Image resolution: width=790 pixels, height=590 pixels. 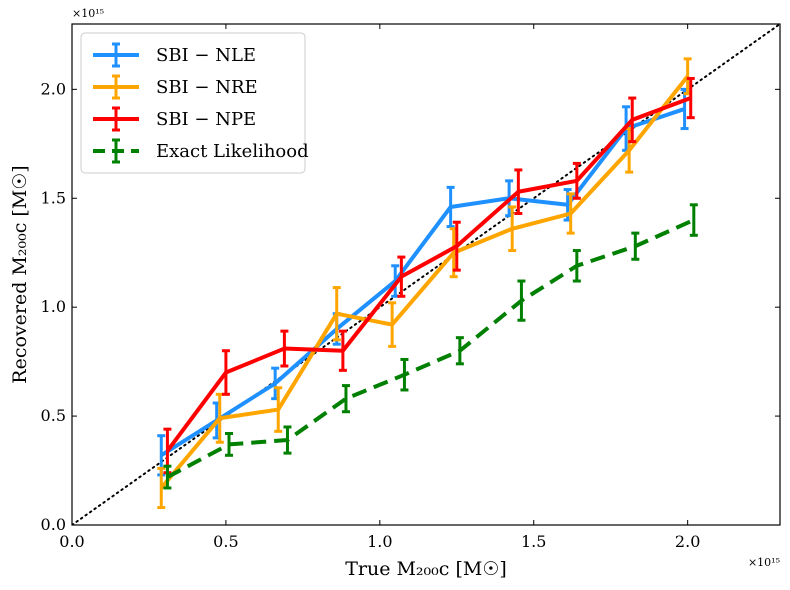 What do you see at coordinates (225, 541) in the screenshot?
I see `x-tick-label: 0.5` at bounding box center [225, 541].